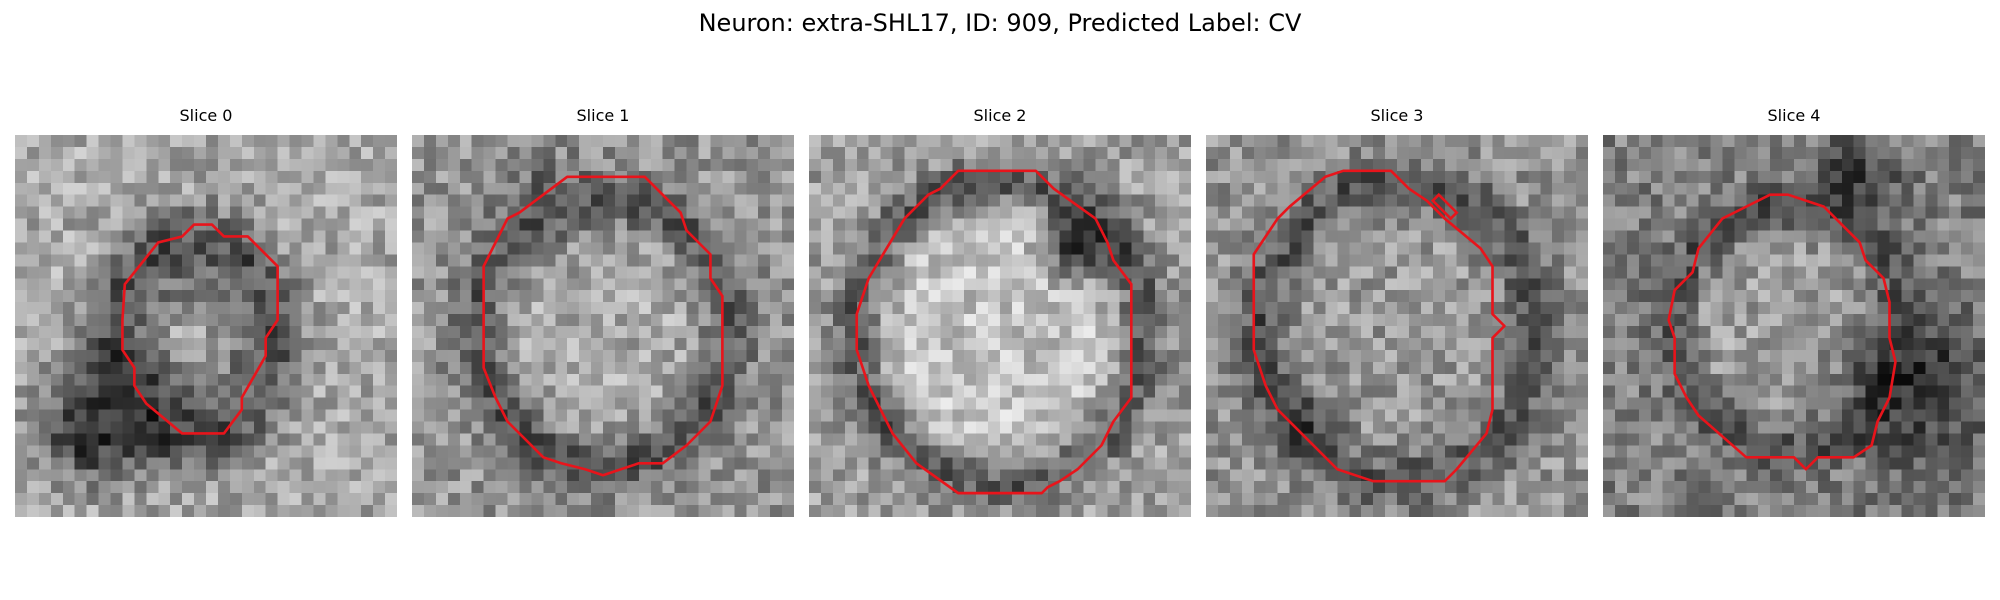 This screenshot has width=2000, height=600. Describe the element at coordinates (206, 115) in the screenshot. I see `slice-title: Slice 0` at that location.